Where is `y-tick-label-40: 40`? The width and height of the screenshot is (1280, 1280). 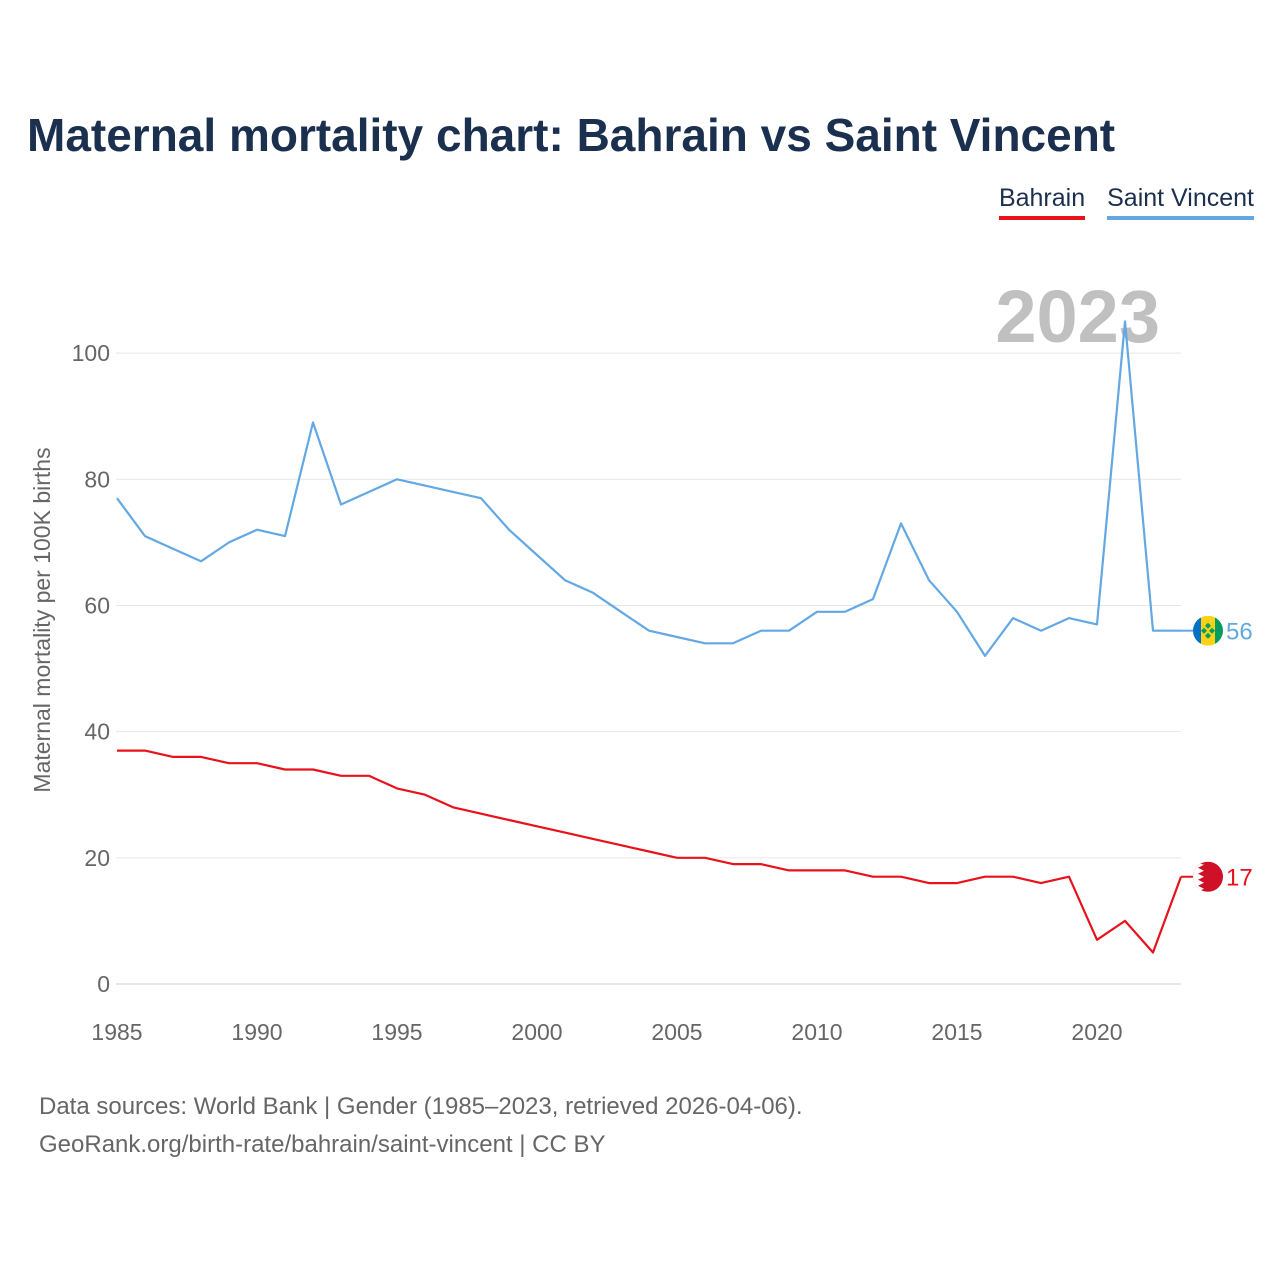
y-tick-label-40: 40 is located at coordinates (97, 732).